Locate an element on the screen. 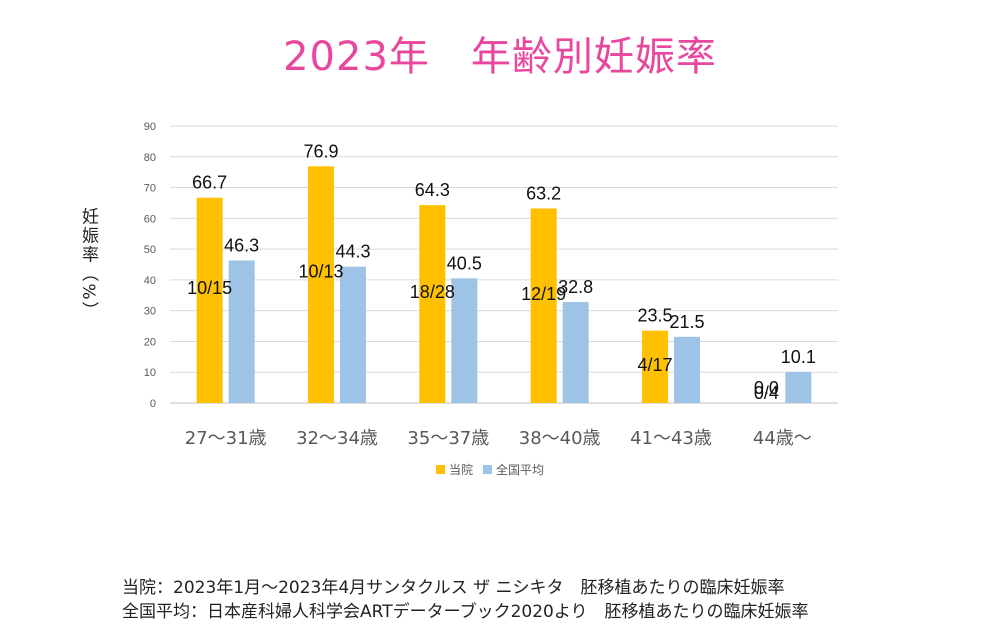 The width and height of the screenshot is (1000, 640). data-label: 0.0 is located at coordinates (766, 388).